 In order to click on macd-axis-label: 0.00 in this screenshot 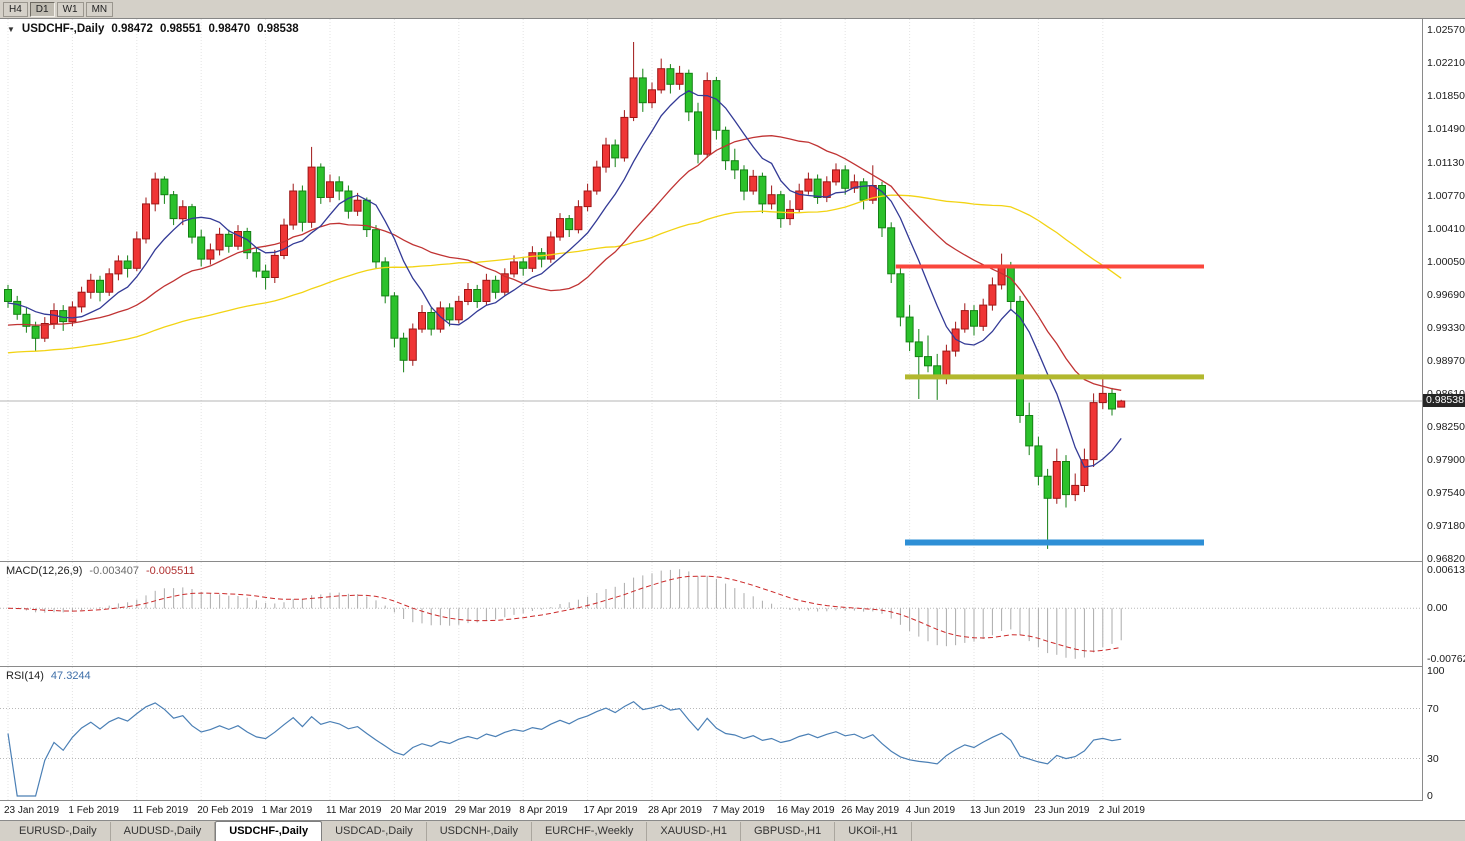, I will do `click(1437, 608)`.